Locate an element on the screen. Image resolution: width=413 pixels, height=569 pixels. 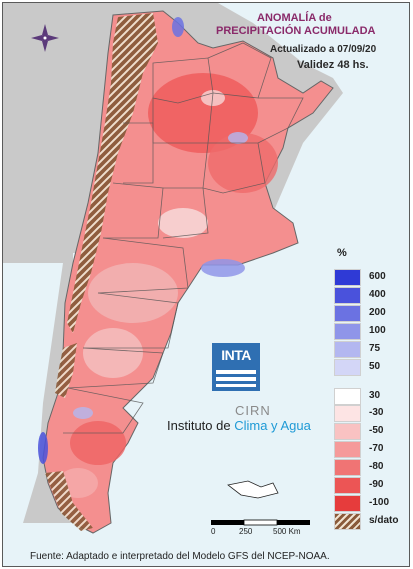
legend-label-nodata: s/dato is located at coordinates (384, 520).